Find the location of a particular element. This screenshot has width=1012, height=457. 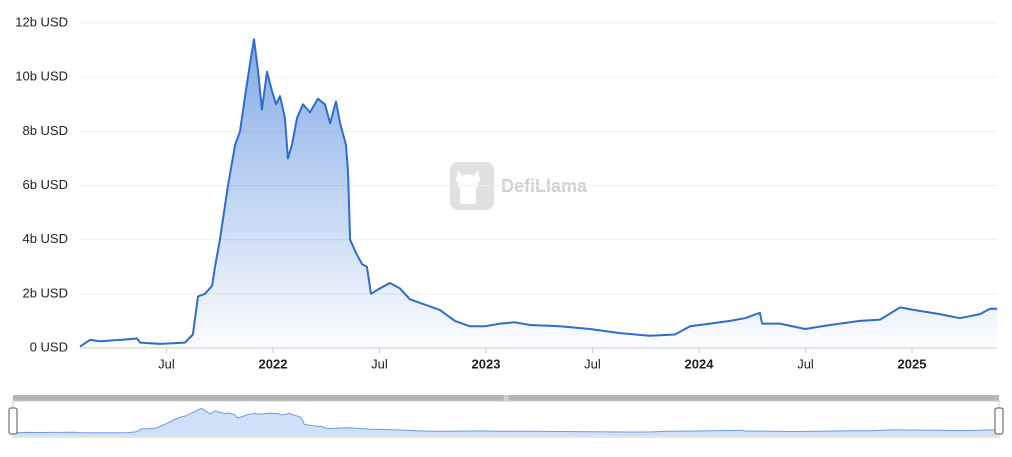

x-tick-label: 2023 is located at coordinates (486, 363).